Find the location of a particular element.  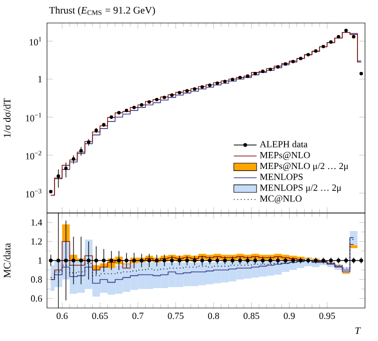

y-tick-label: 10$^{−3}$ is located at coordinates (34, 193).